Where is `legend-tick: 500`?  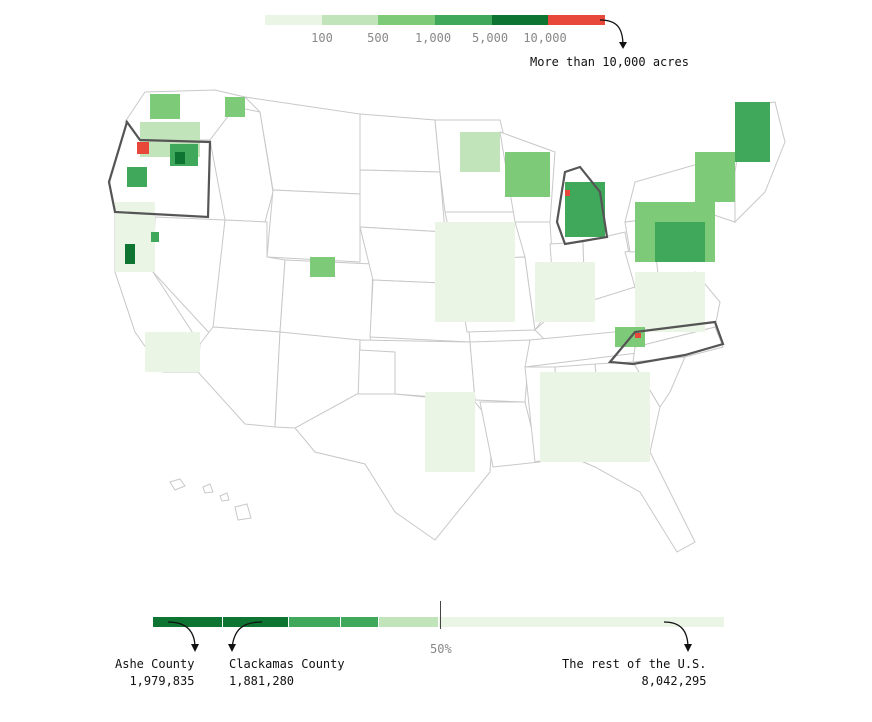
legend-tick: 500 is located at coordinates (378, 38).